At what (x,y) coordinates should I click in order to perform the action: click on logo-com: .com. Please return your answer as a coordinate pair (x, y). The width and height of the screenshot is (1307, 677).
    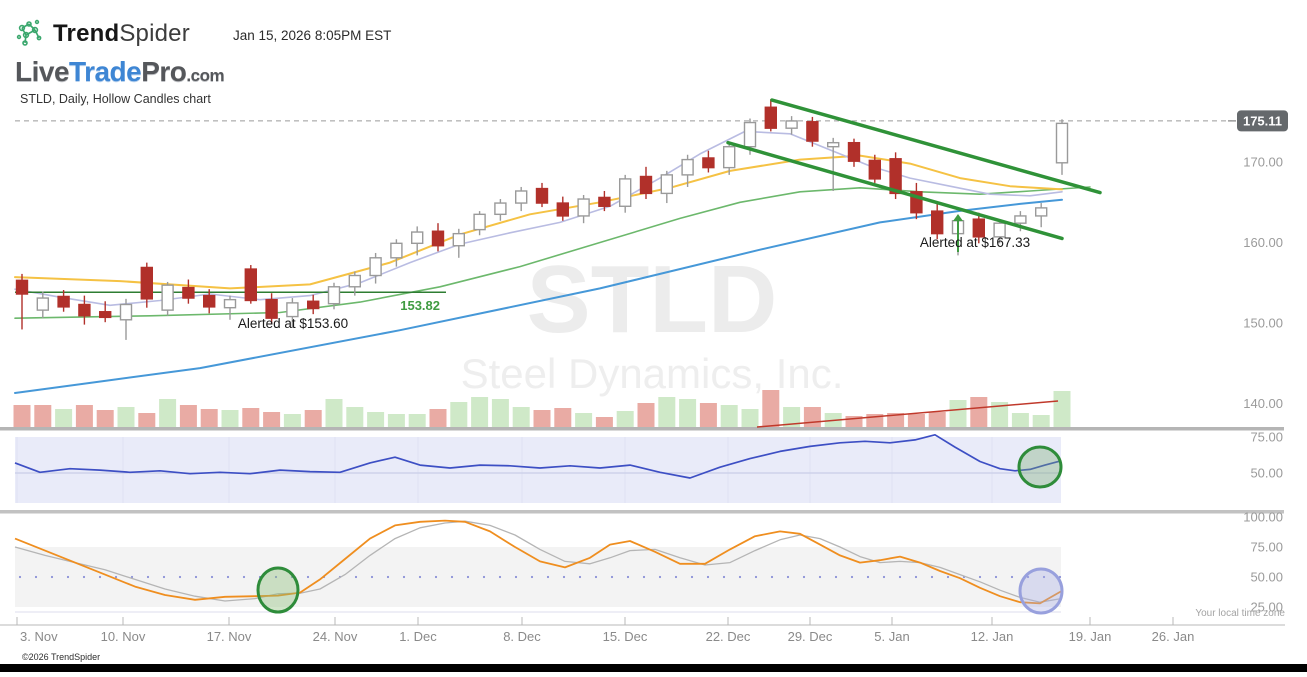
    Looking at the image, I should click on (205, 75).